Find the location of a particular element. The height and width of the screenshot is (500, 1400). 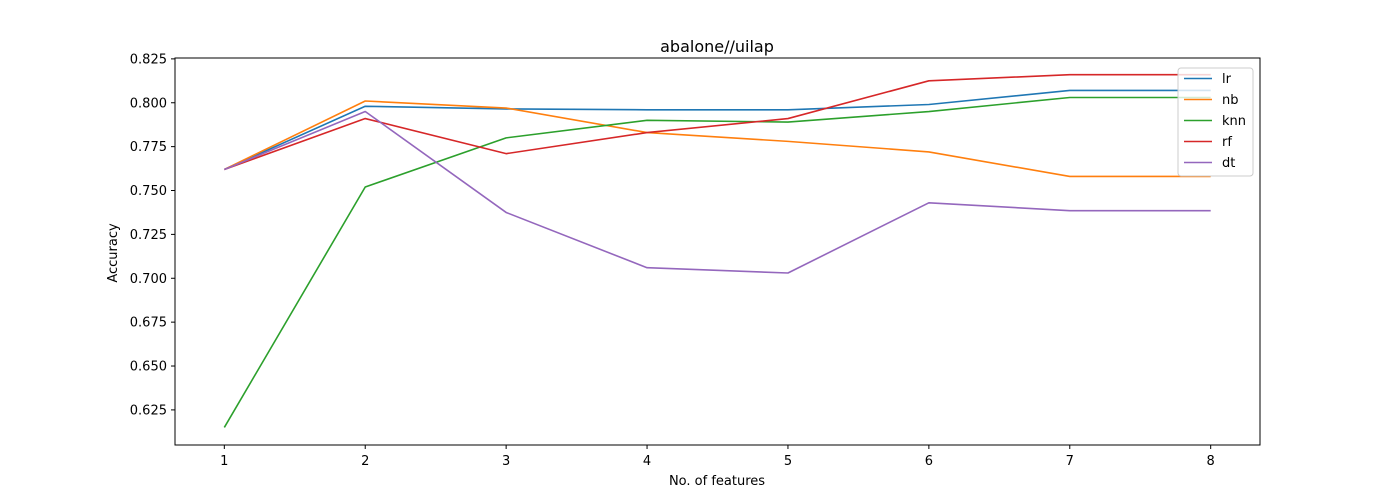

x-tick-label: 2 is located at coordinates (365, 461).